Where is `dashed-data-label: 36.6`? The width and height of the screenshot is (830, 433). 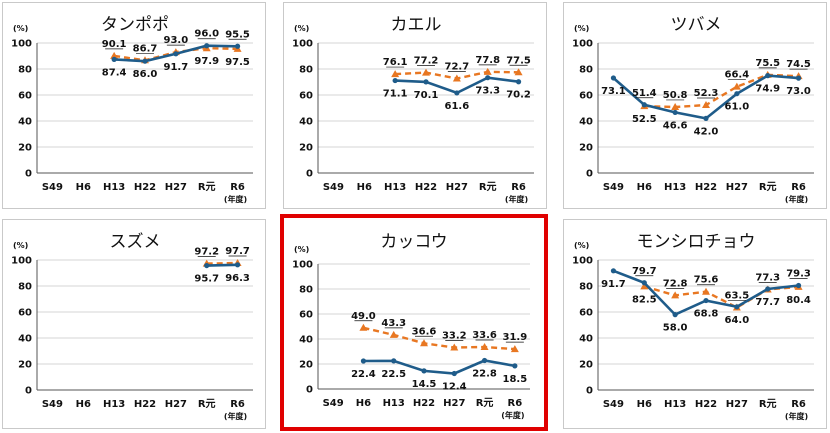
dashed-data-label: 36.6 is located at coordinates (424, 331).